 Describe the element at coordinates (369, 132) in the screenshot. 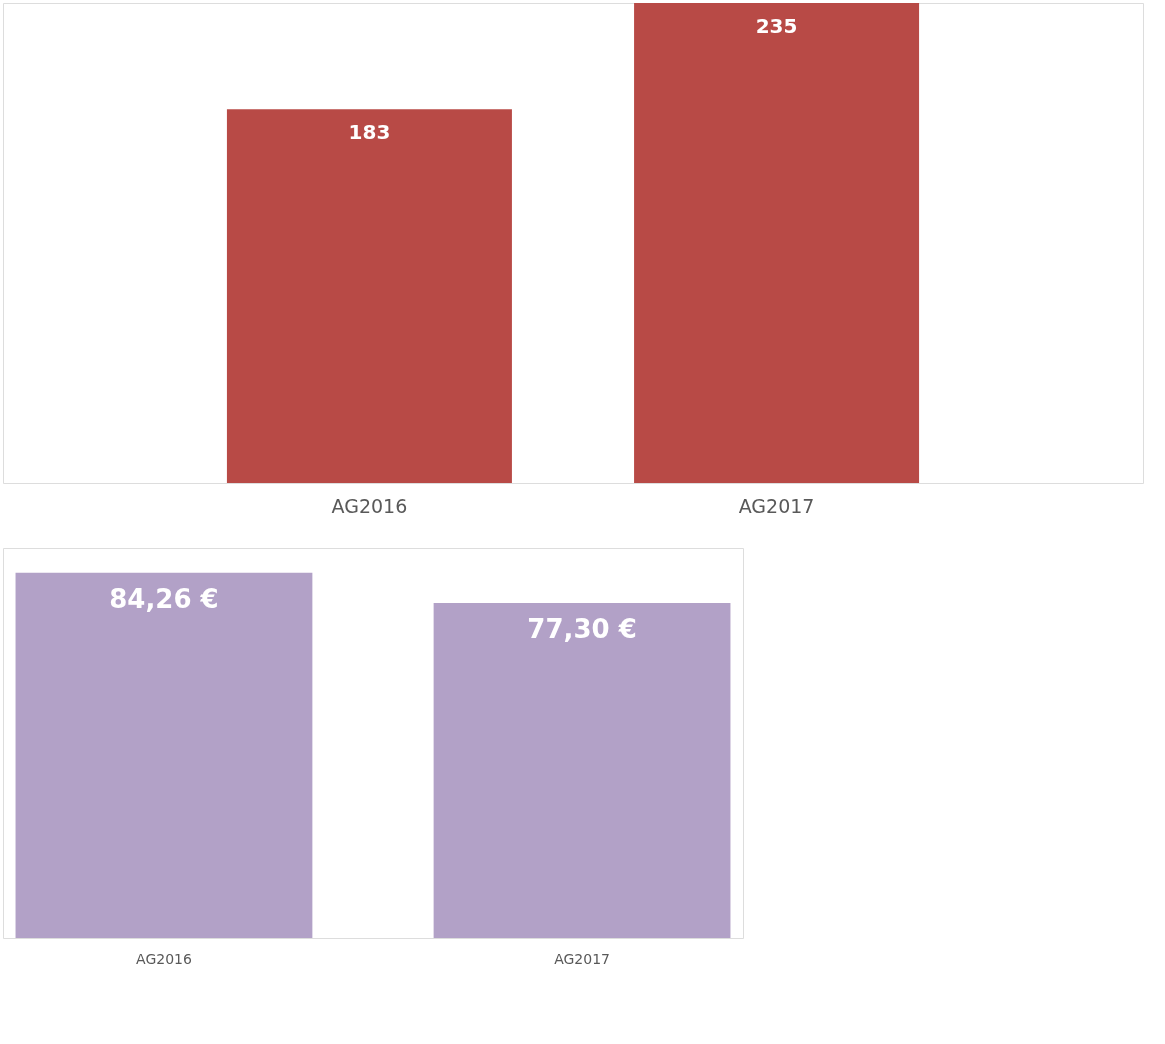

I see `data-label: 183` at that location.